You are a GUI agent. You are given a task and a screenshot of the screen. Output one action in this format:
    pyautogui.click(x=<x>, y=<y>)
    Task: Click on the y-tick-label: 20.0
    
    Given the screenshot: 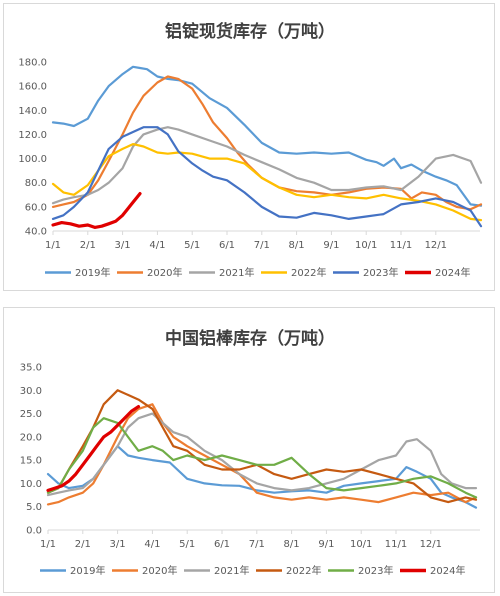 What is the action you would take?
    pyautogui.click(x=31, y=437)
    